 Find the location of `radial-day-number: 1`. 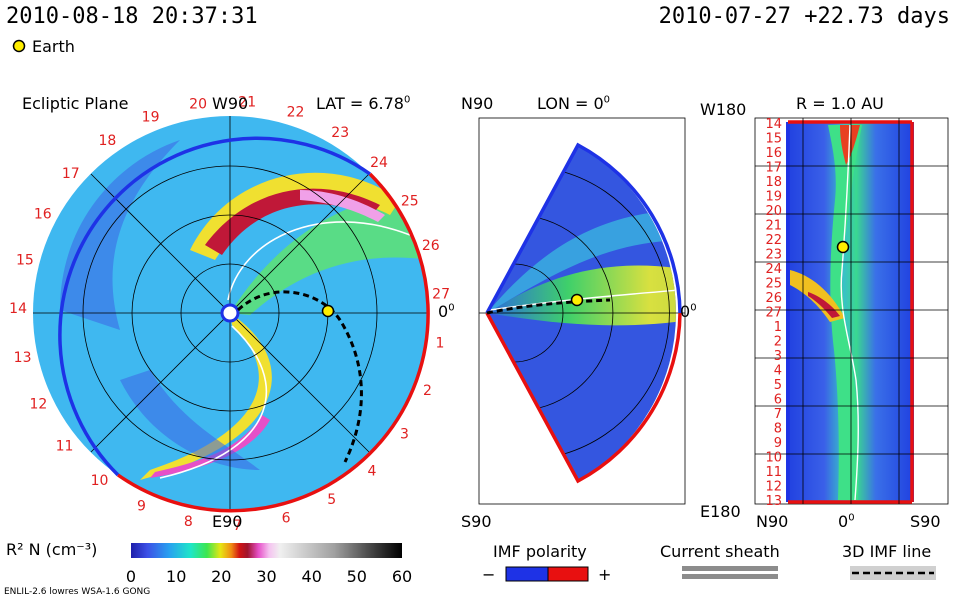

radial-day-number: 1 is located at coordinates (778, 327).